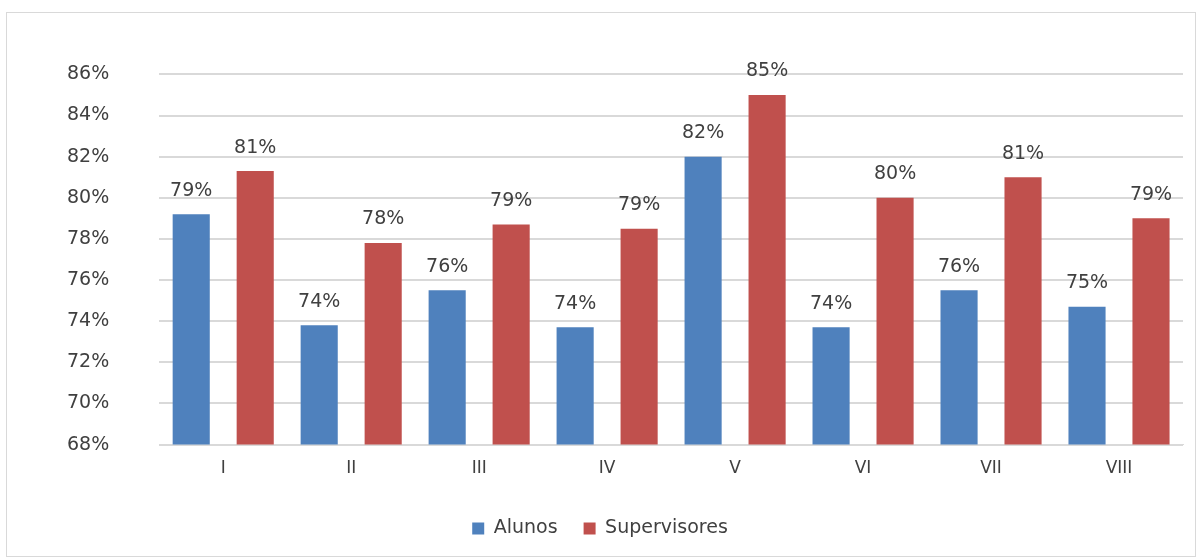 The height and width of the screenshot is (559, 1198). Describe the element at coordinates (525, 526) in the screenshot. I see `legend-label: Alunos` at that location.